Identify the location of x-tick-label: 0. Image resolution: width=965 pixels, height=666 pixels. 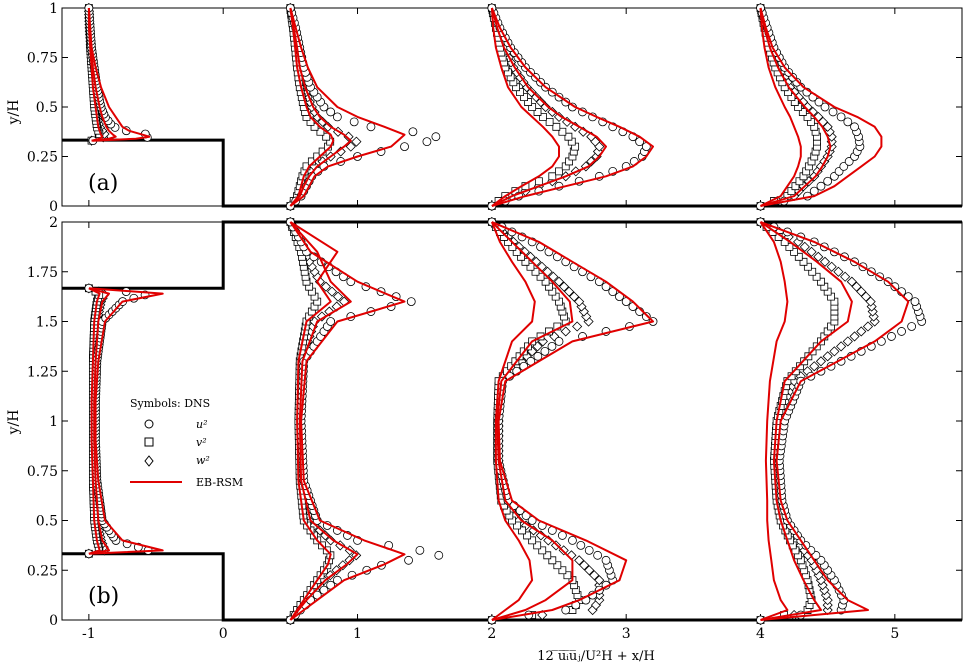
(223, 634).